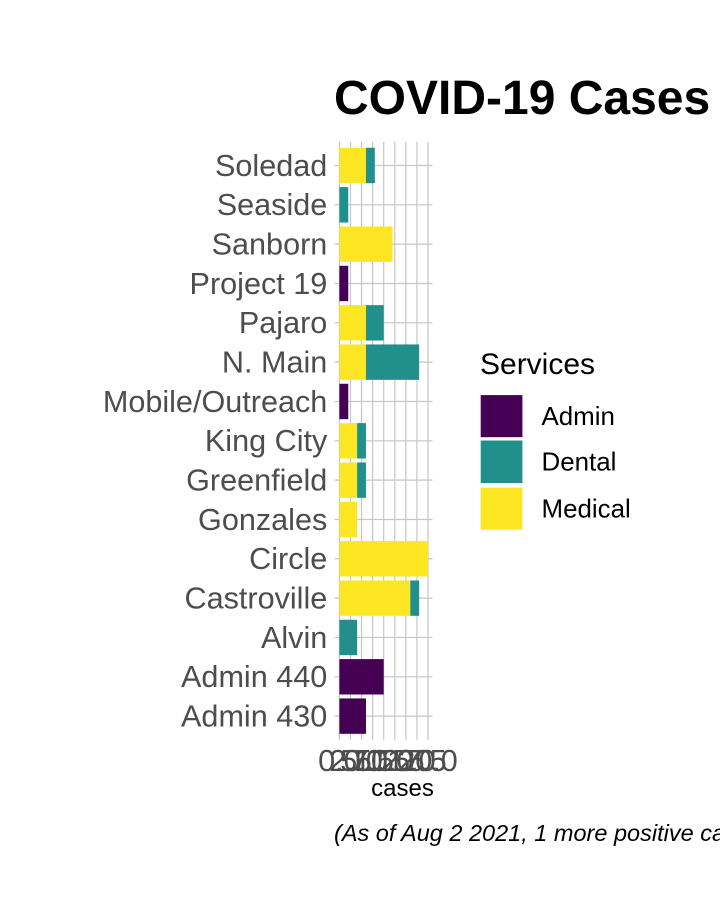 This screenshot has height=921, width=720. I want to click on svg-text: Services, so click(537, 364).